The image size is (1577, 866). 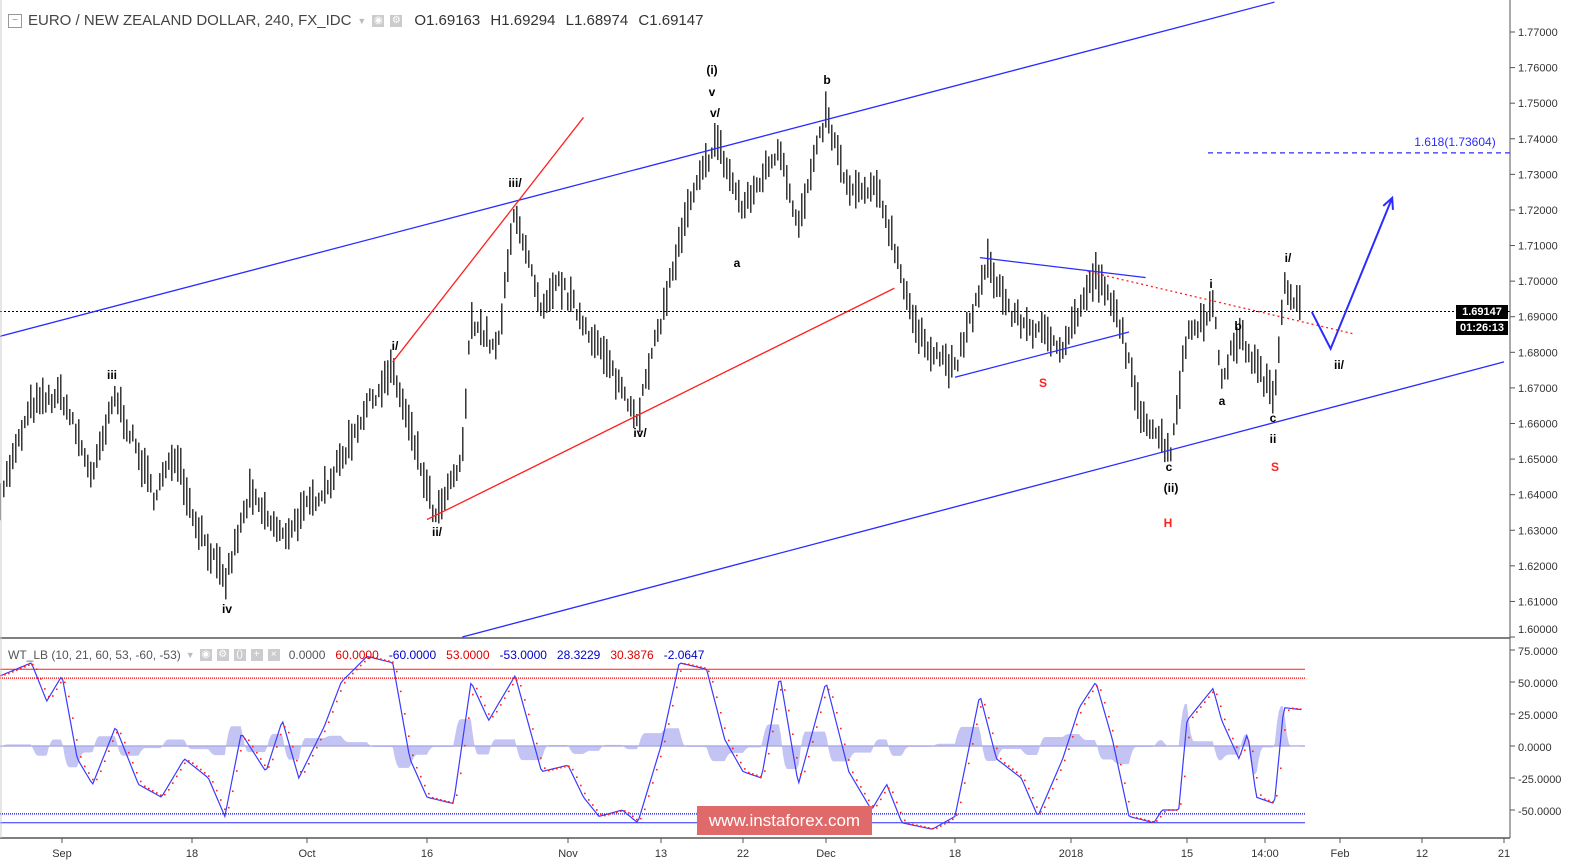 I want to click on bar-countdown: 01:26:13, so click(x=1482, y=328).